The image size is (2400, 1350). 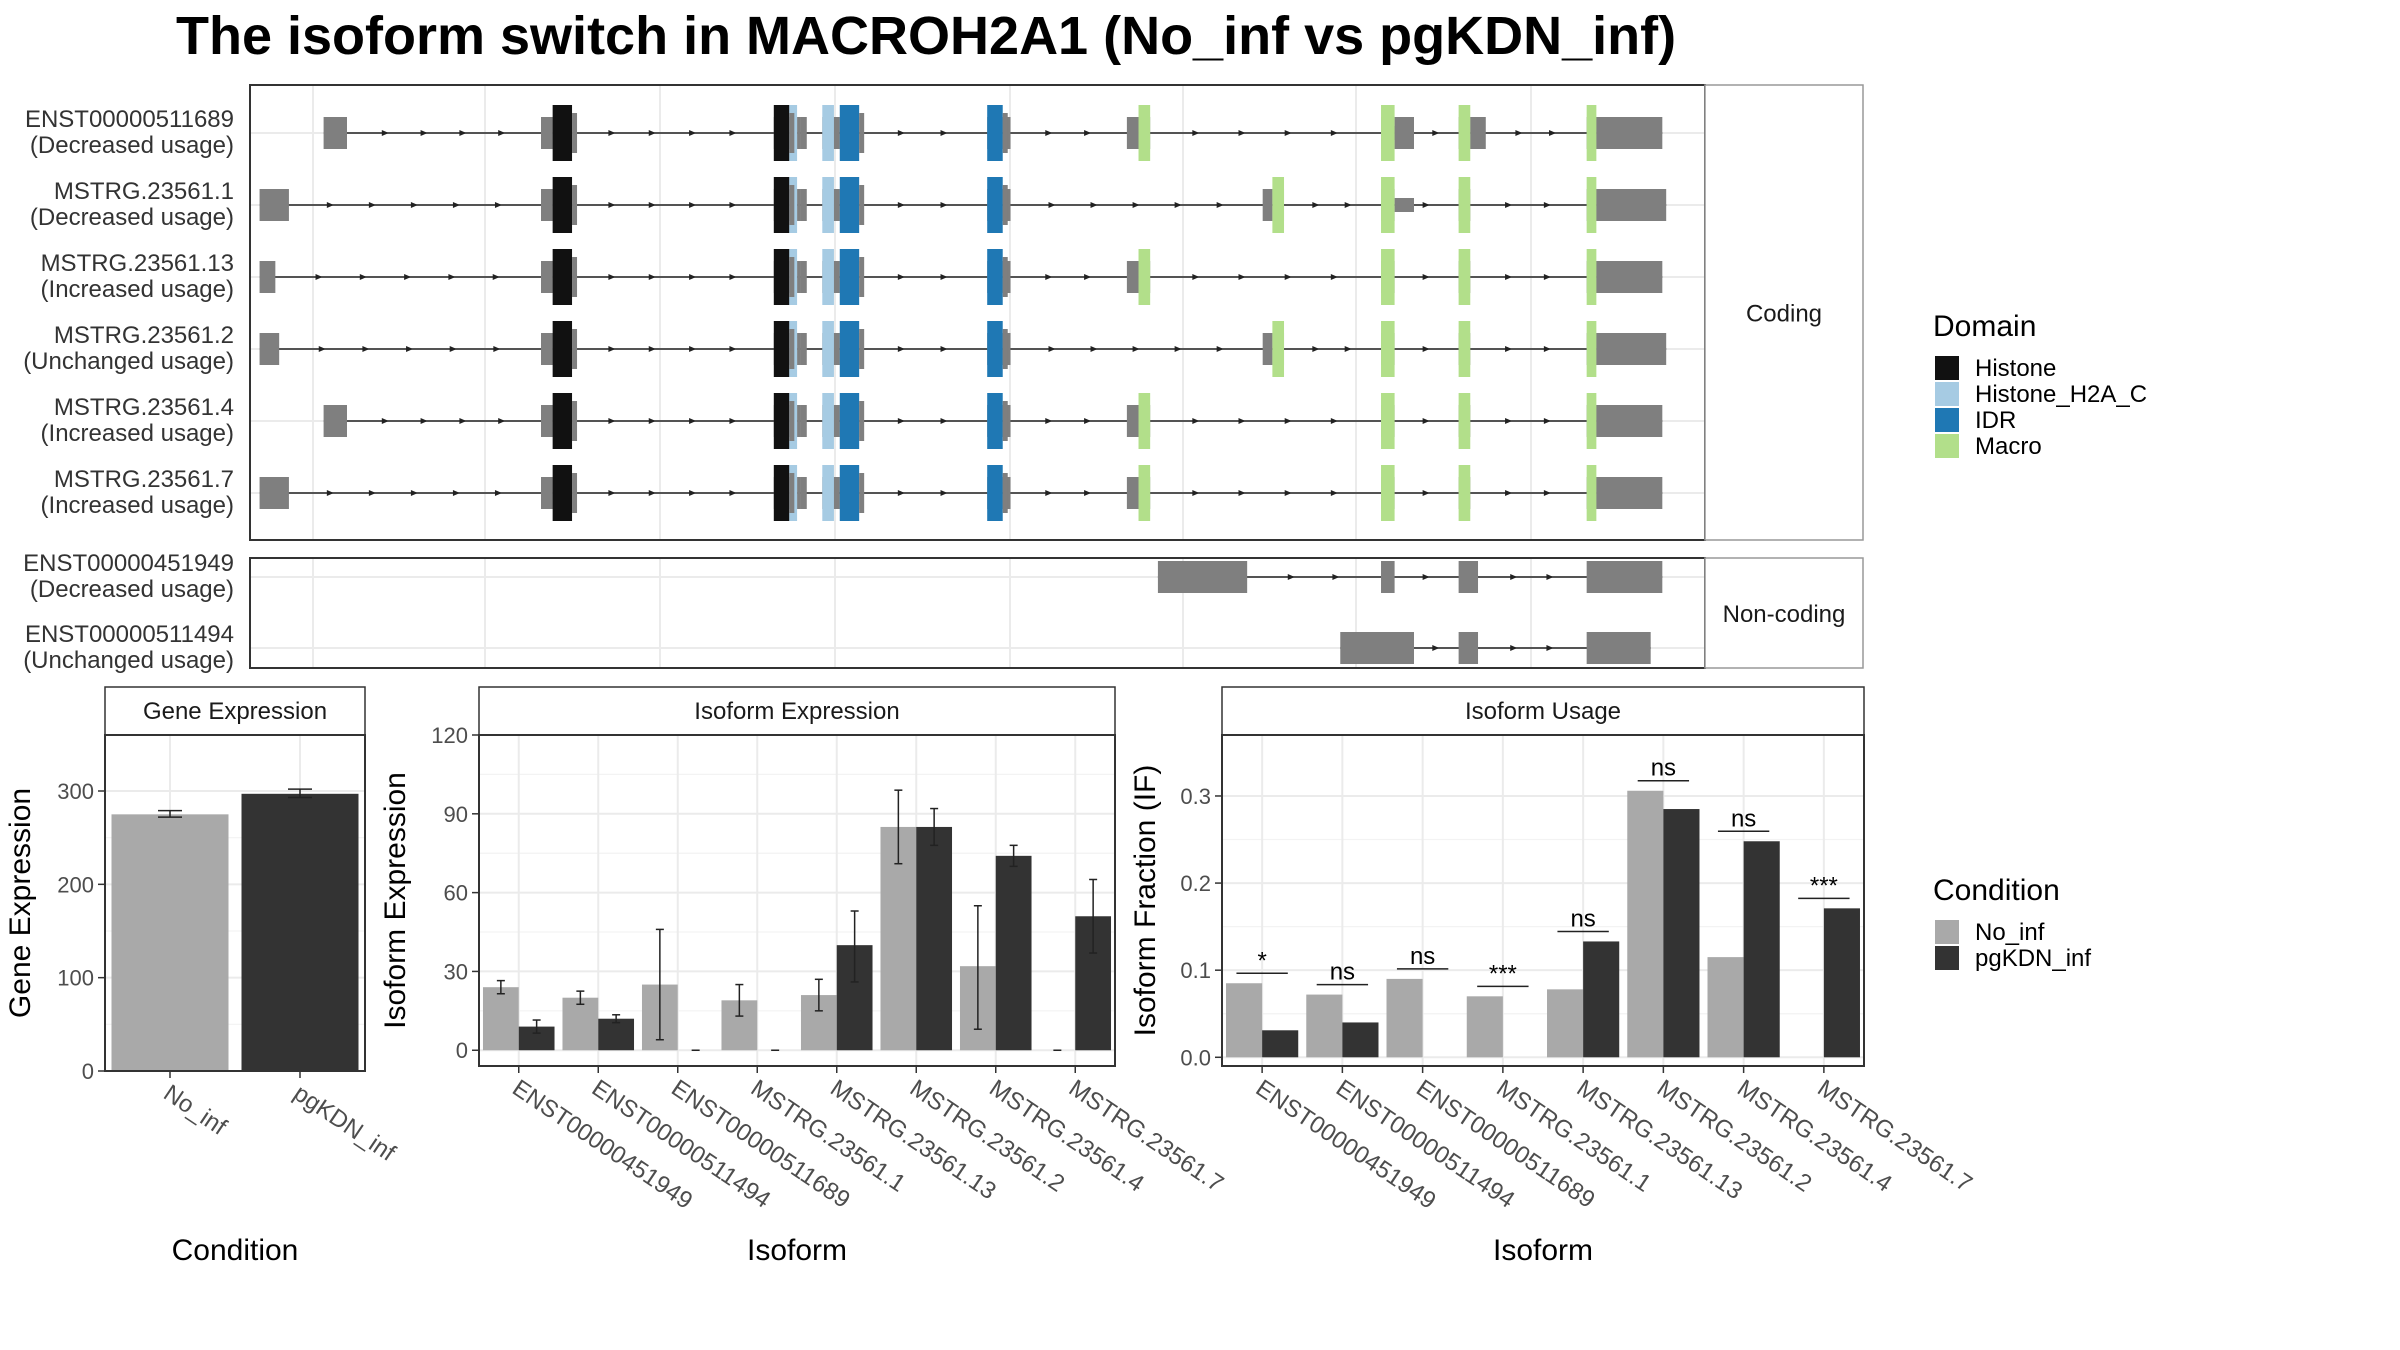 I want to click on structure-strip, so click(x=1784, y=312).